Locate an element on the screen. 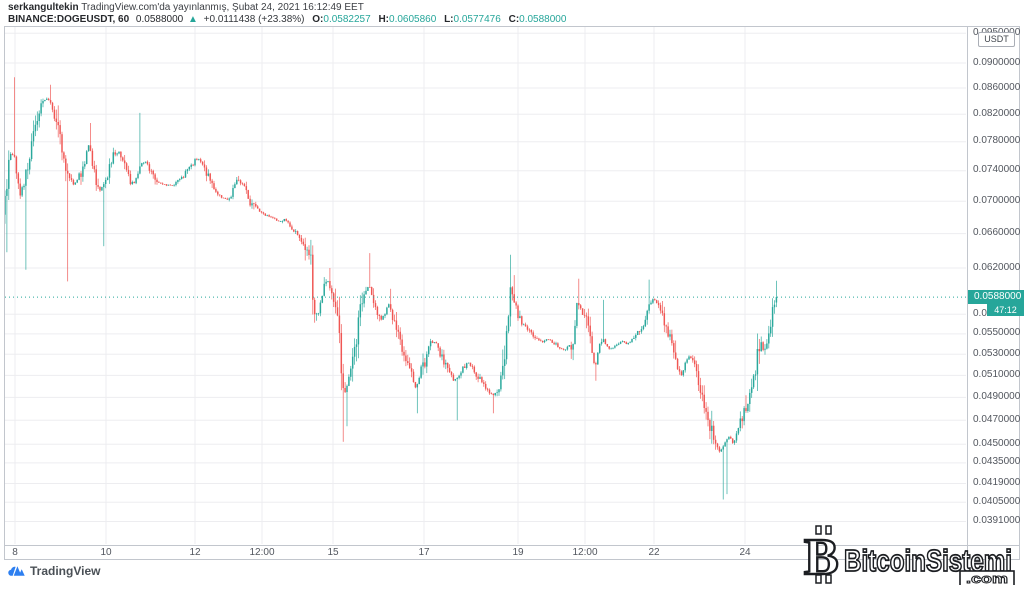  bitcoin-b-icon: B is located at coordinates (821, 557).